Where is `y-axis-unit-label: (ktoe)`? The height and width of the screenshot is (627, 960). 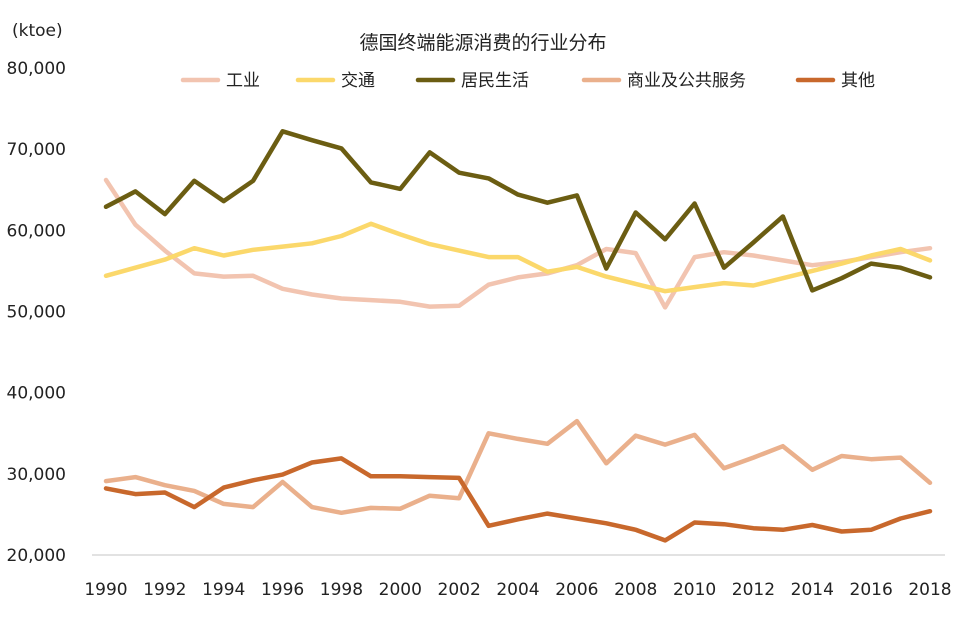 y-axis-unit-label: (ktoe) is located at coordinates (37, 31).